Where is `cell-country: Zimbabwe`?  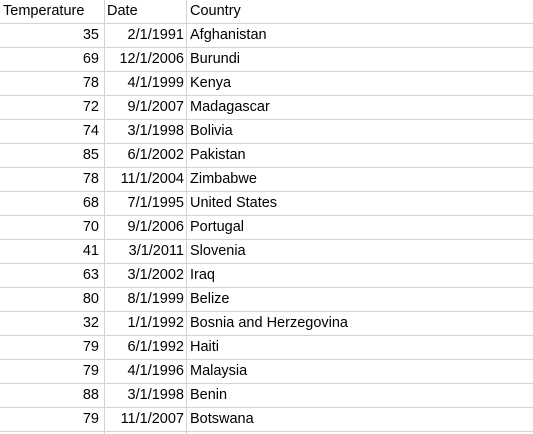
cell-country: Zimbabwe is located at coordinates (359, 179).